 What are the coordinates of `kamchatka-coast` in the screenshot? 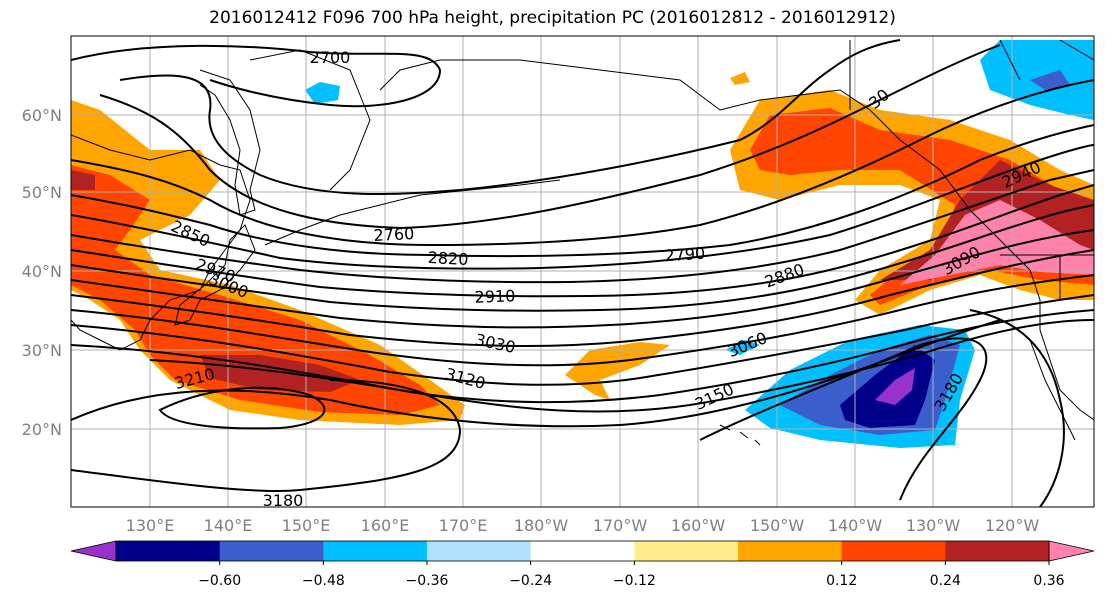 It's located at (230, 142).